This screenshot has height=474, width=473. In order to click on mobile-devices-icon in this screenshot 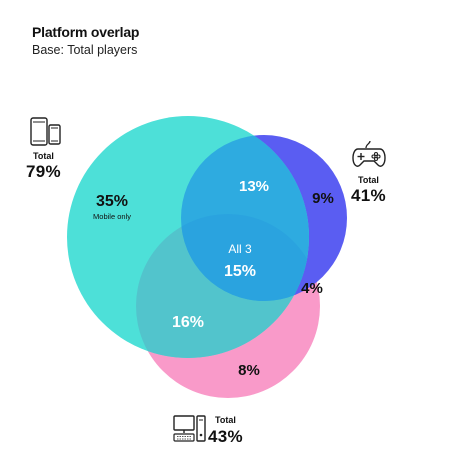, I will do `click(45, 131)`.